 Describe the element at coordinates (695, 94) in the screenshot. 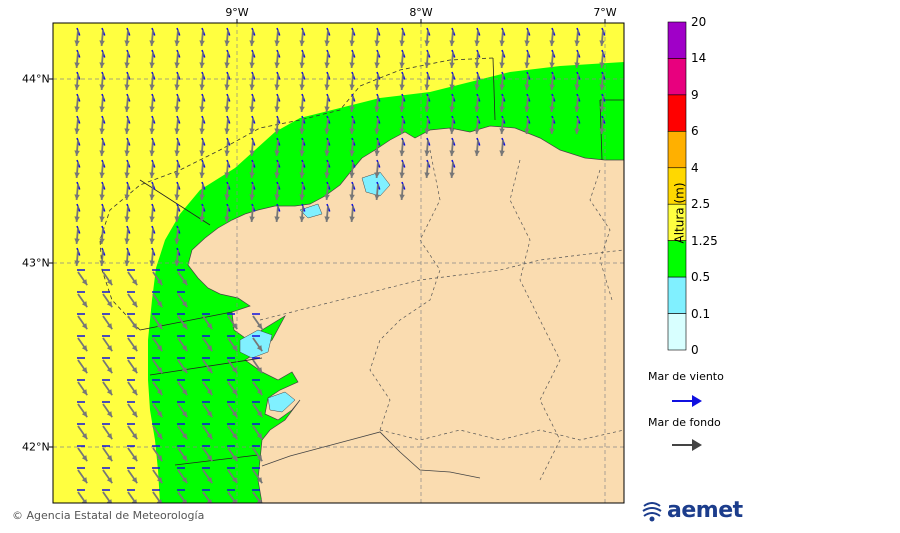

I see `colorbar-tick-label: 9` at that location.